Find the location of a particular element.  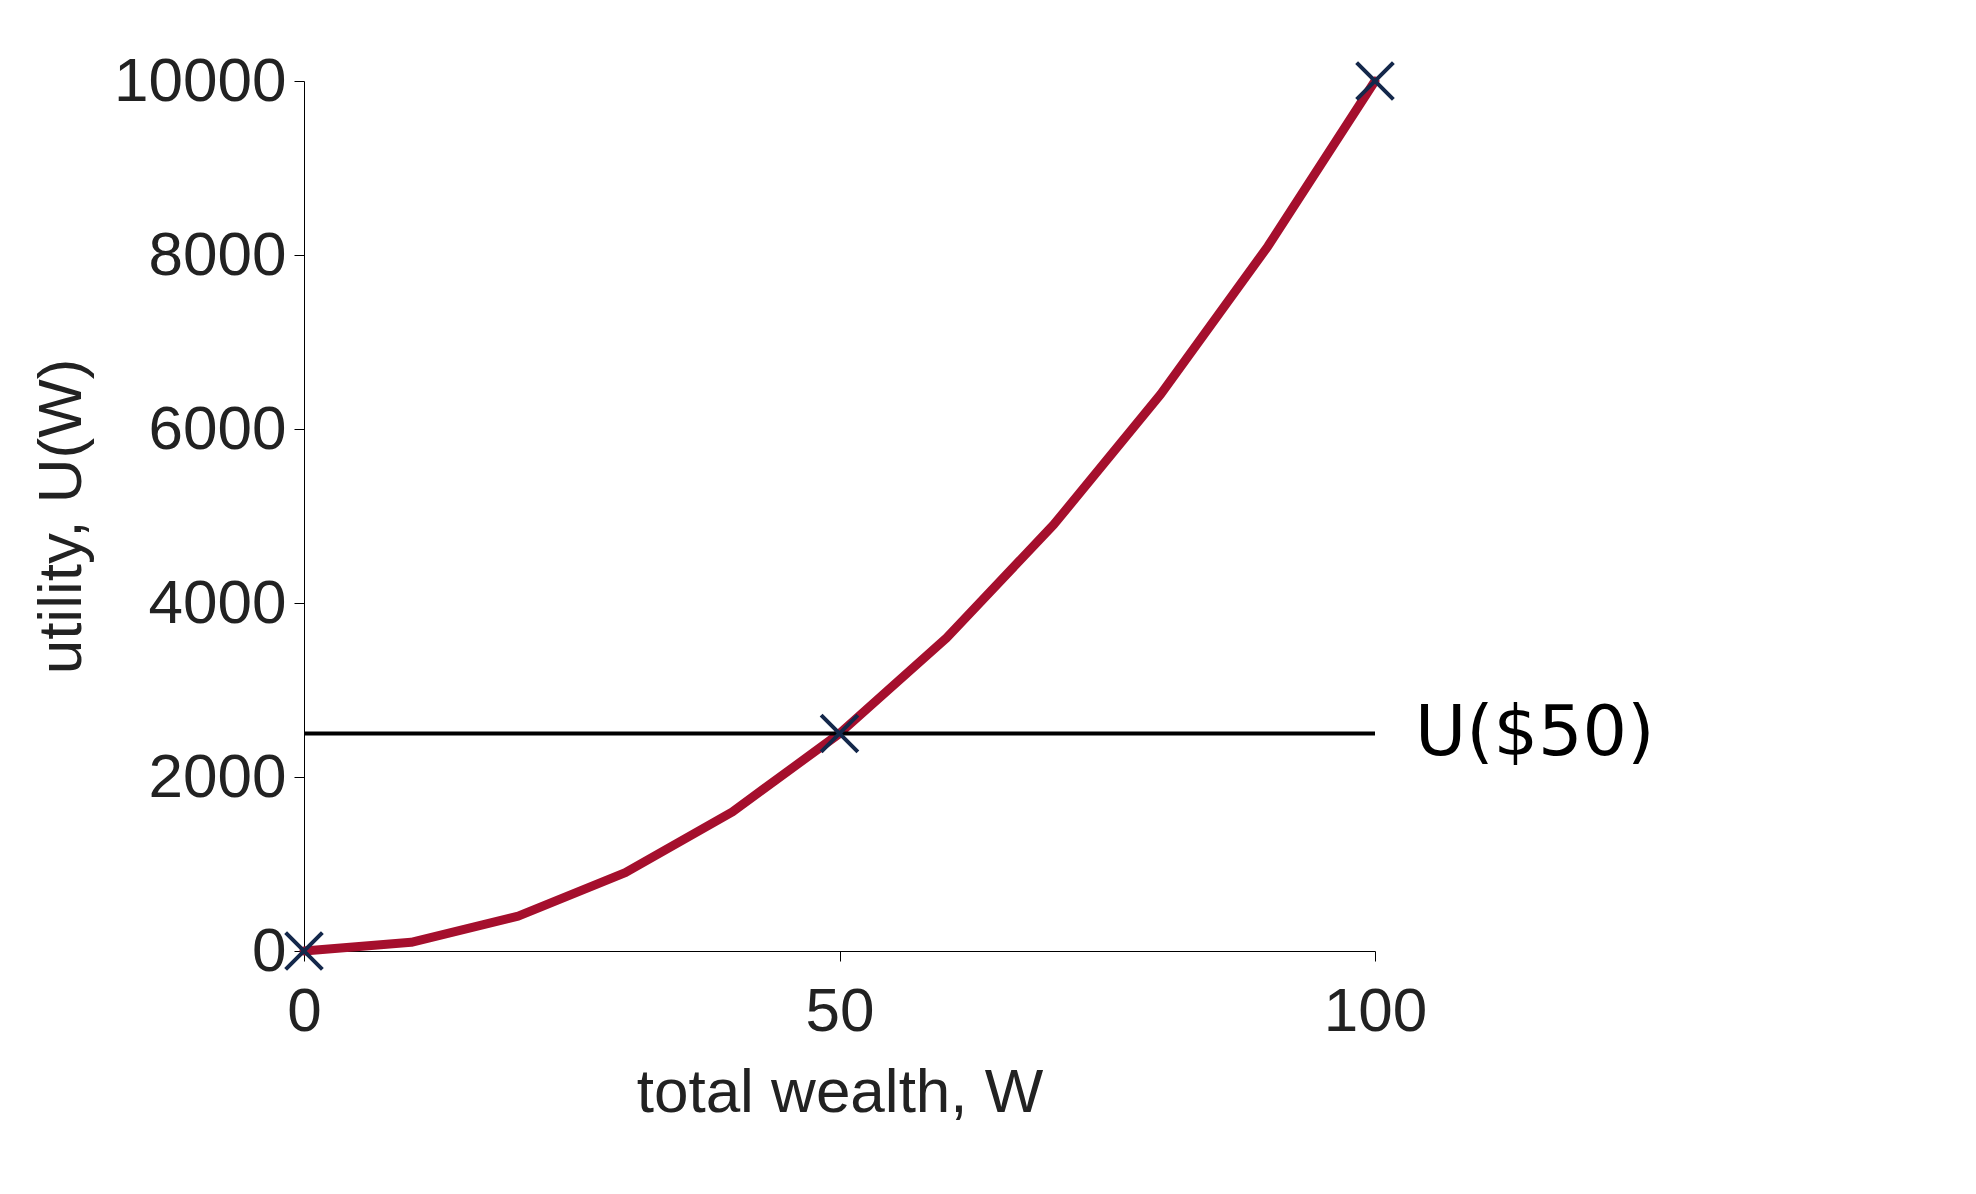

y-tick-label: 8000 is located at coordinates (217, 253).